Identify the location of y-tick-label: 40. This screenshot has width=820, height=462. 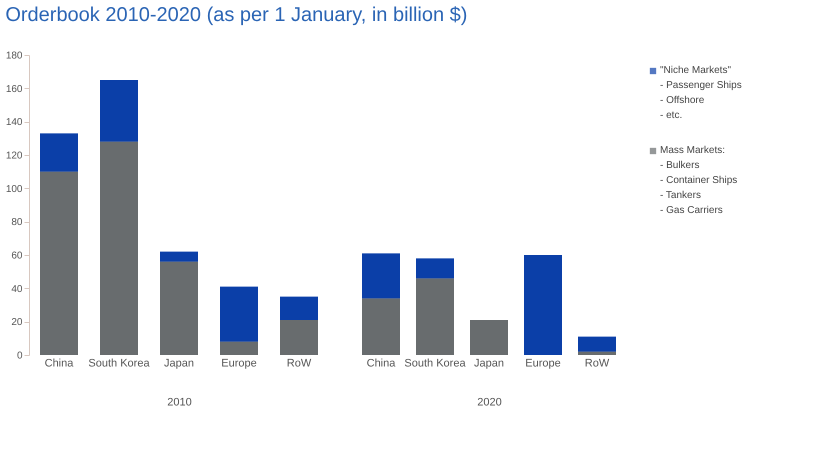
(17, 289).